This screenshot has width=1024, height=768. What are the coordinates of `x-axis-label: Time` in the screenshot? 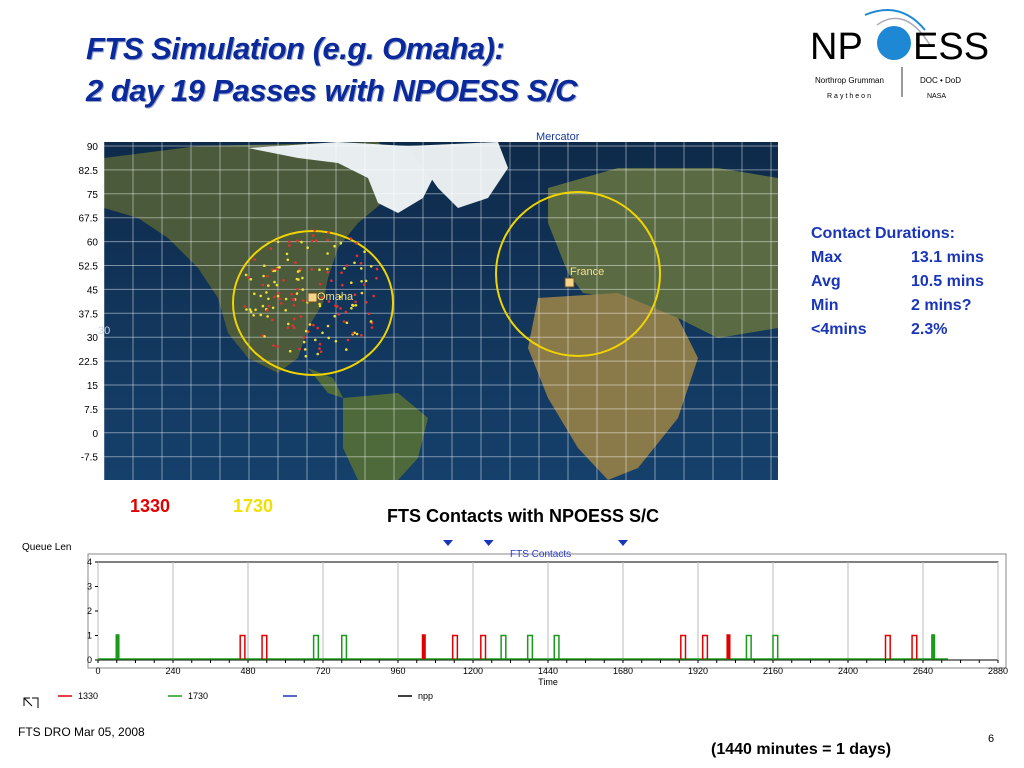 It's located at (548, 682).